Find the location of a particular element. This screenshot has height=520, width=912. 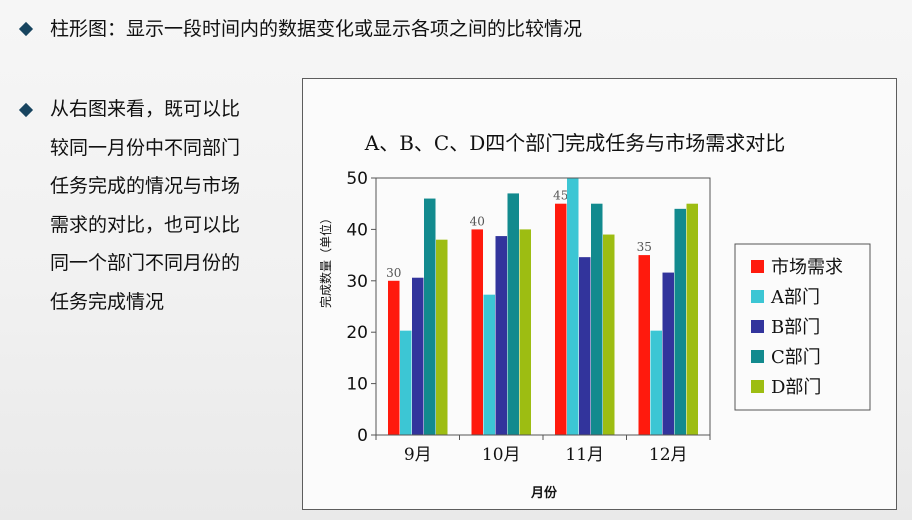

x-tick-label: 10月 is located at coordinates (501, 455).